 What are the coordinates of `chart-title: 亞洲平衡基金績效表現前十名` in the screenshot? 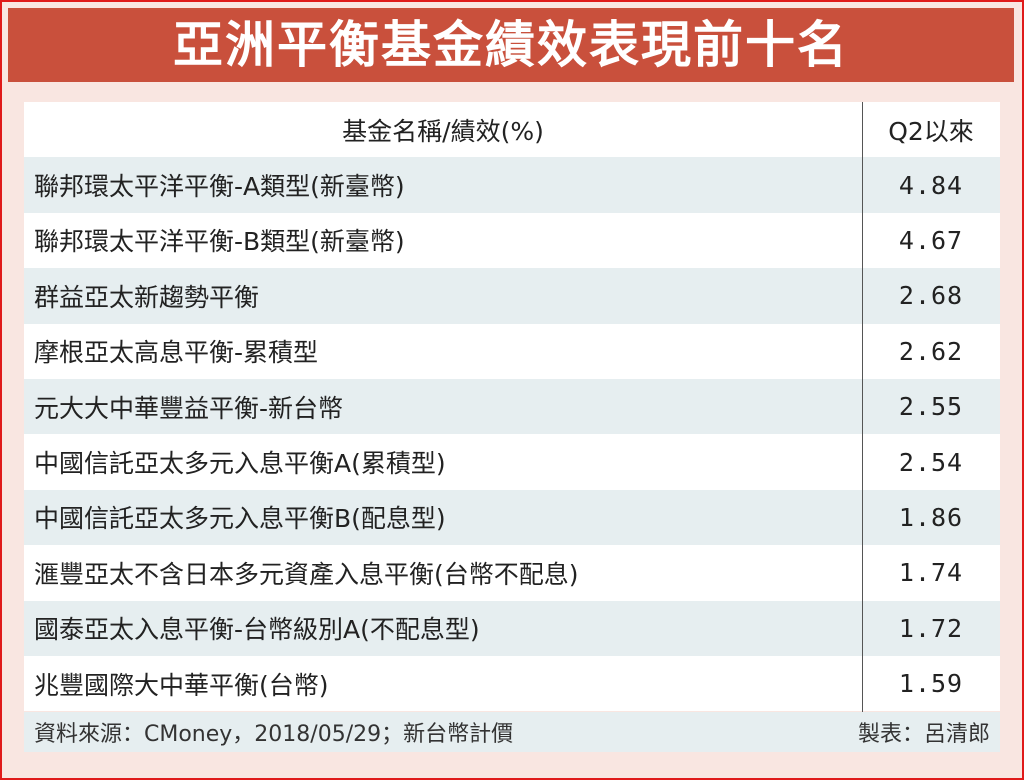 It's located at (511, 45).